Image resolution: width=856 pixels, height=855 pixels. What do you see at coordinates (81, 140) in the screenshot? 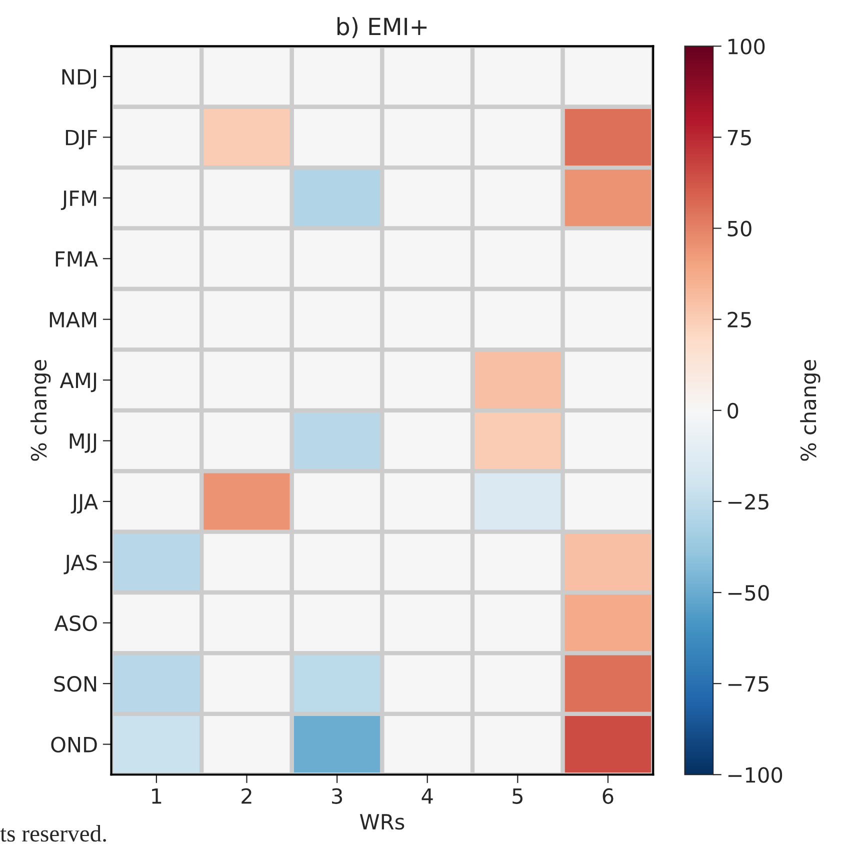
I see `y-tick-label: DJF` at bounding box center [81, 140].